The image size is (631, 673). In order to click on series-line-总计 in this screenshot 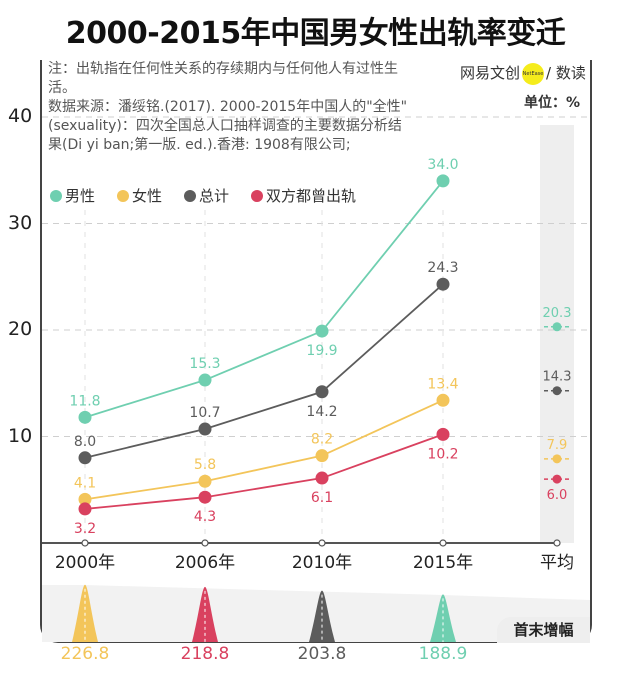, I will do `click(264, 371)`.